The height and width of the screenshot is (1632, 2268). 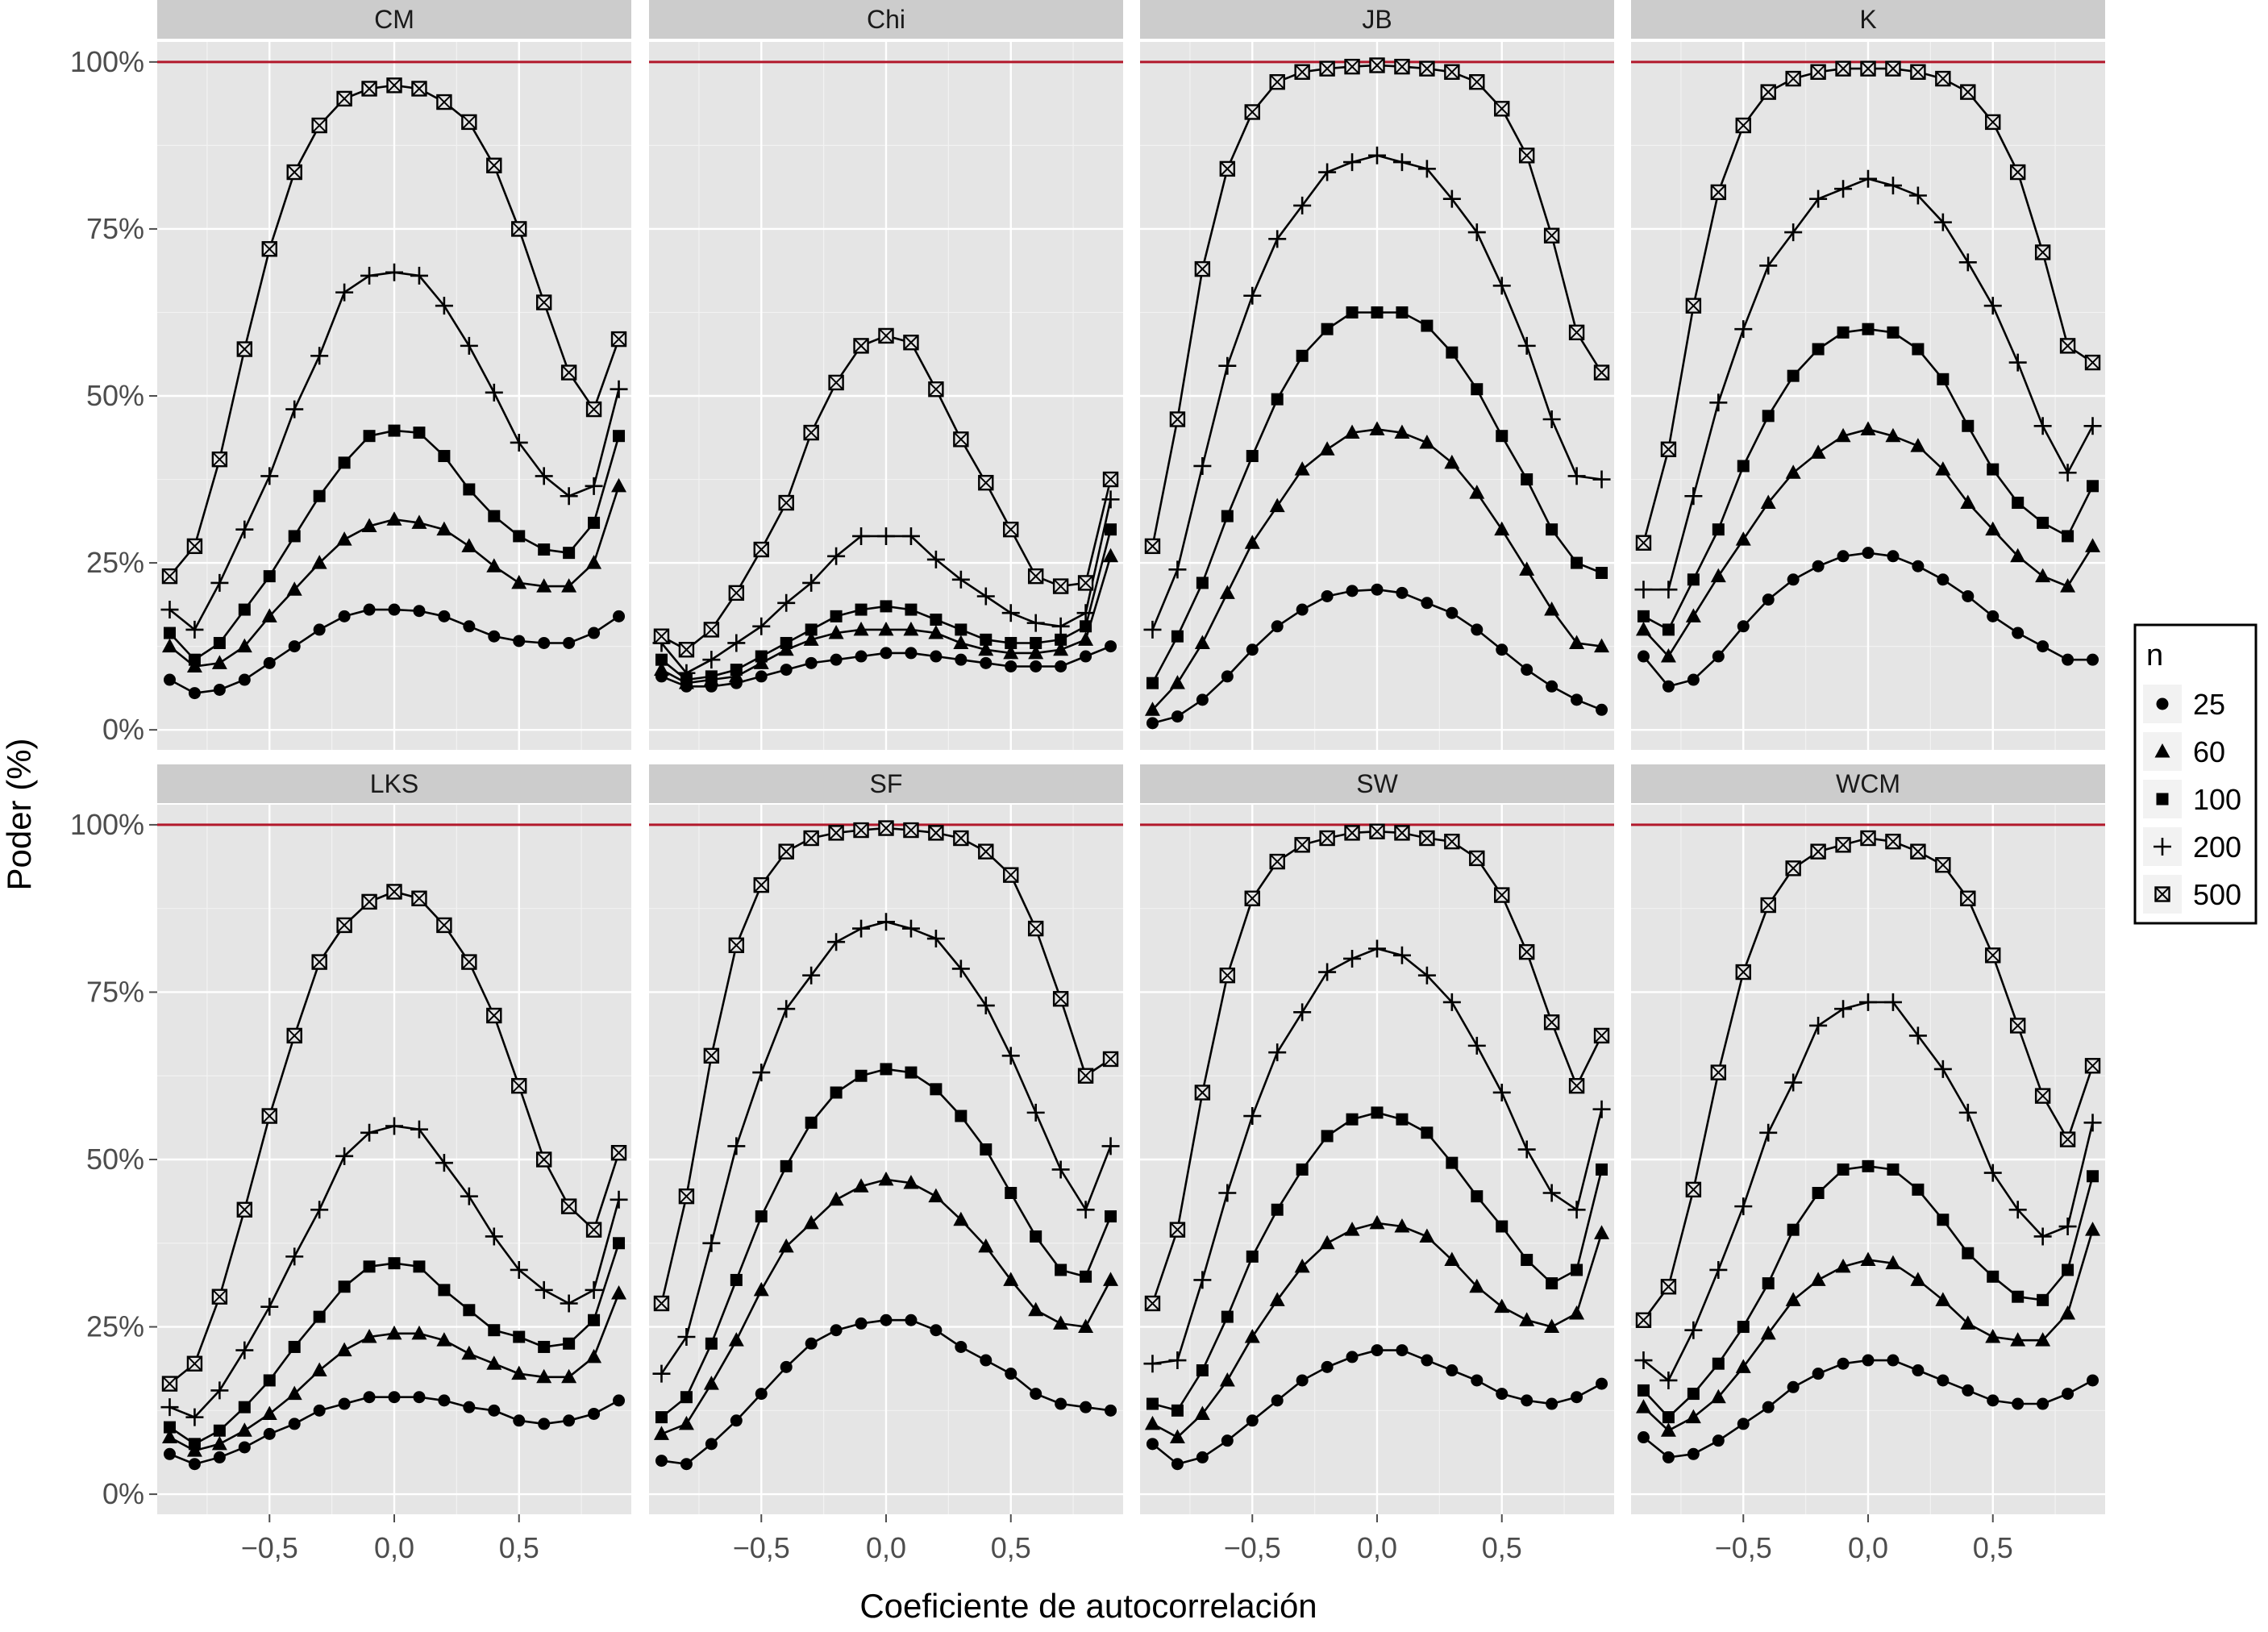 What do you see at coordinates (2184, 704) in the screenshot?
I see `legend-entry-25: 25` at bounding box center [2184, 704].